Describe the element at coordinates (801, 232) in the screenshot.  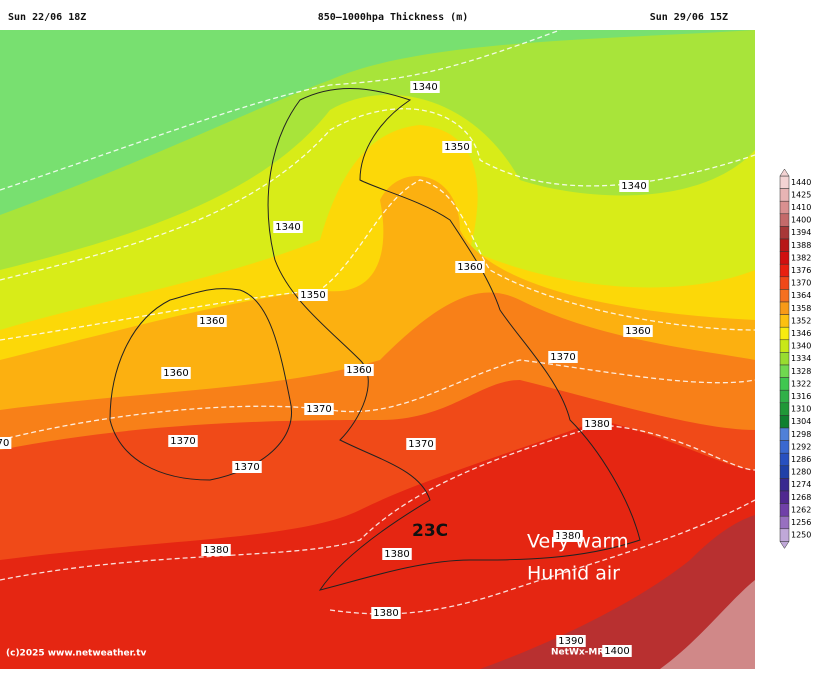
I see `legend-label: 1394` at that location.